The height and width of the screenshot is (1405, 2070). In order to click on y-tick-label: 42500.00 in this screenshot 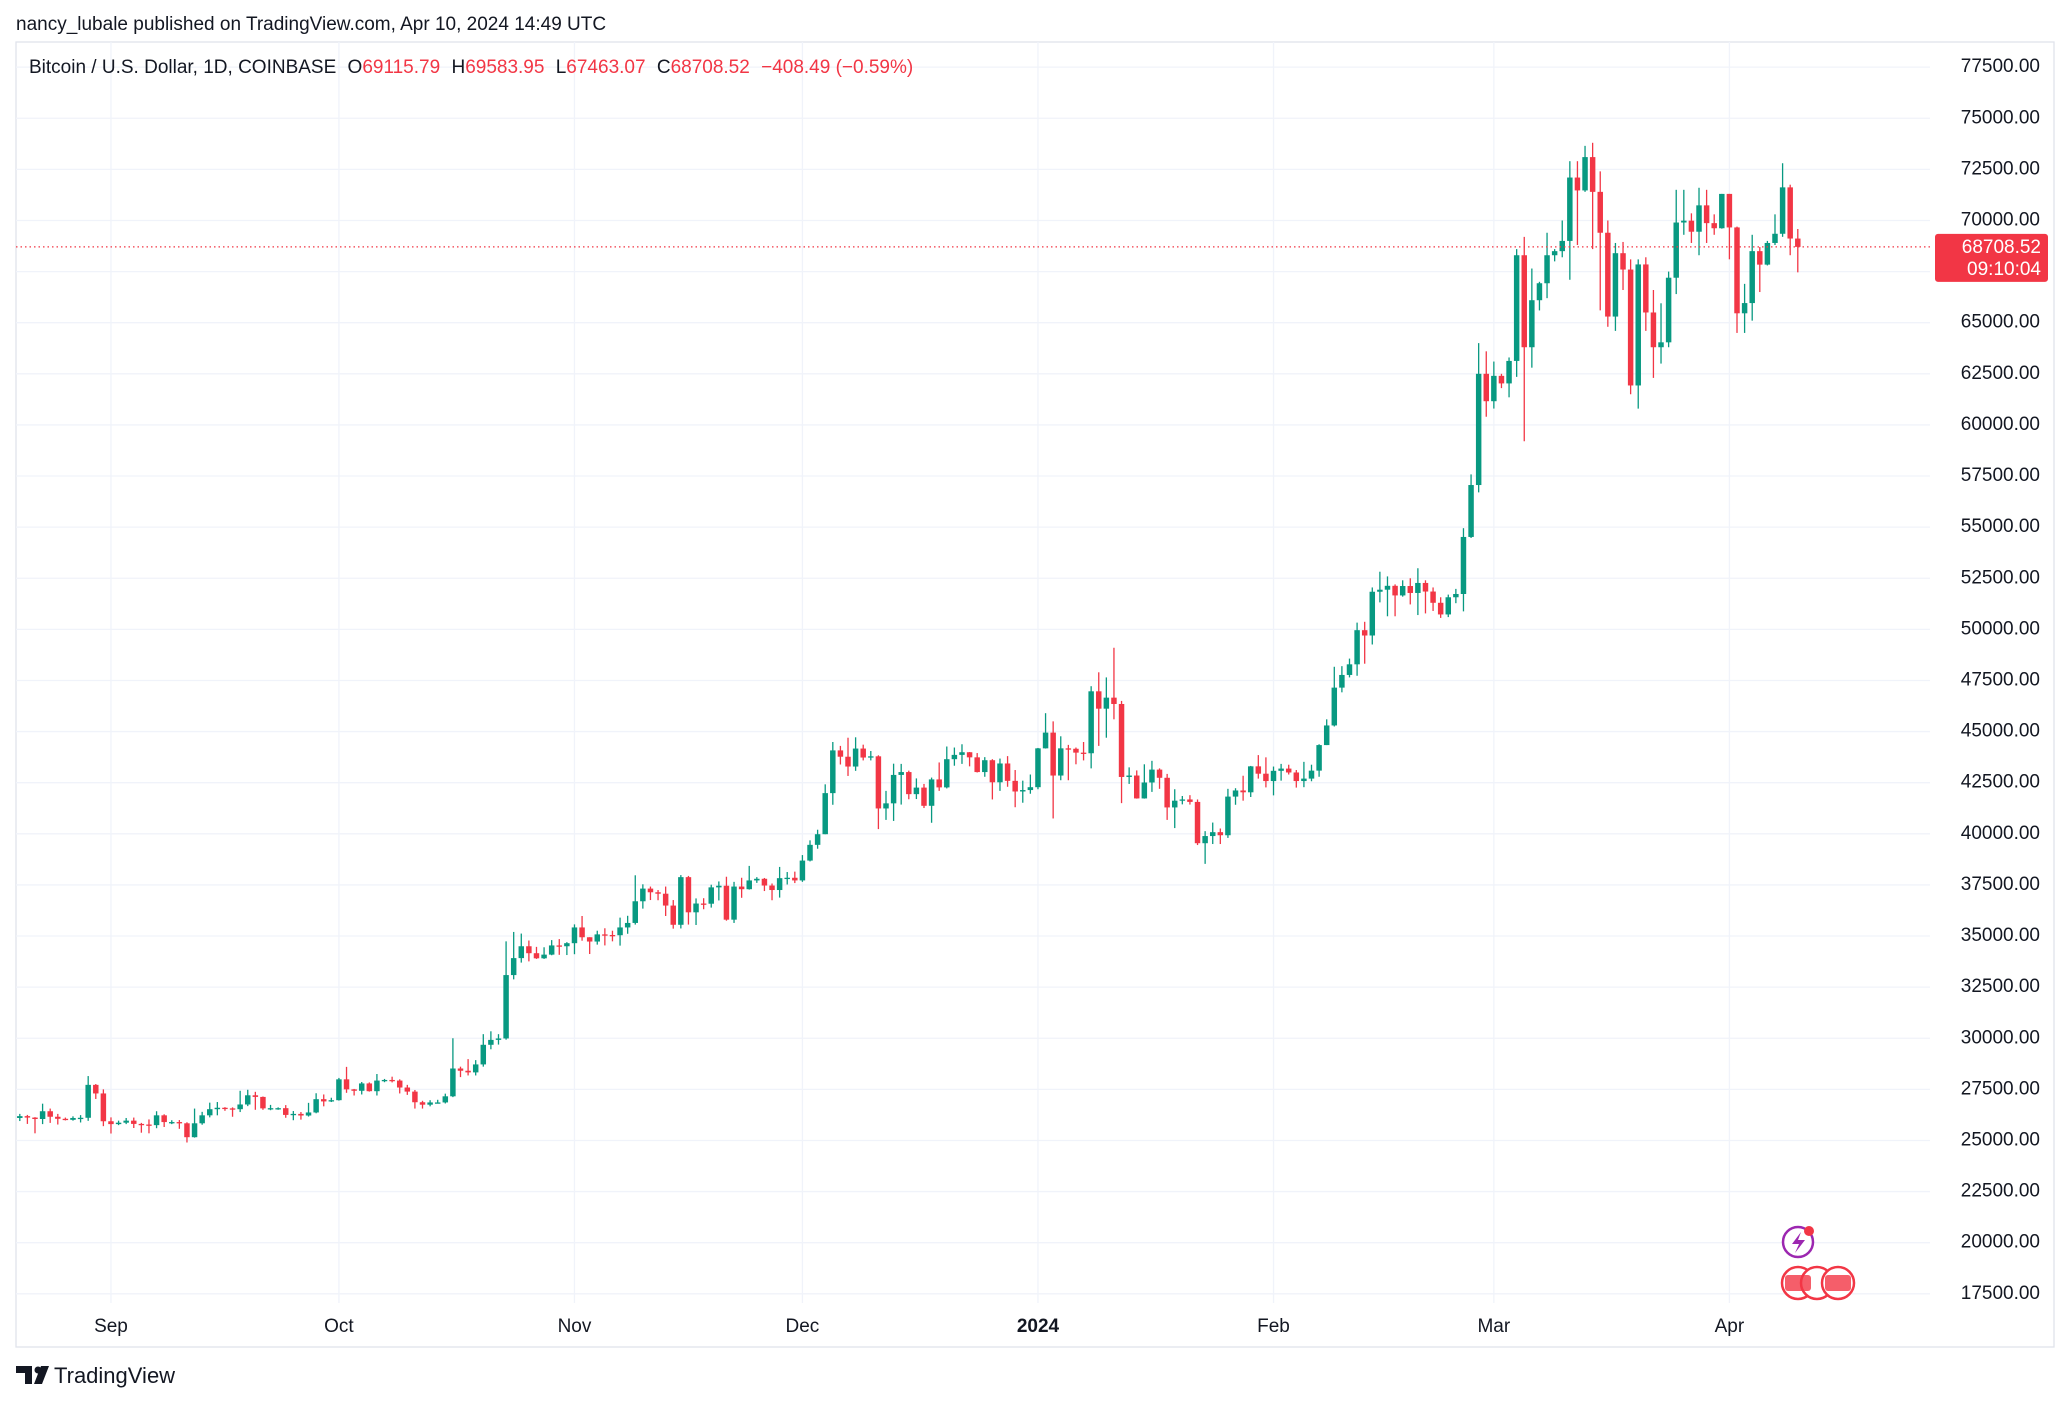, I will do `click(2000, 782)`.